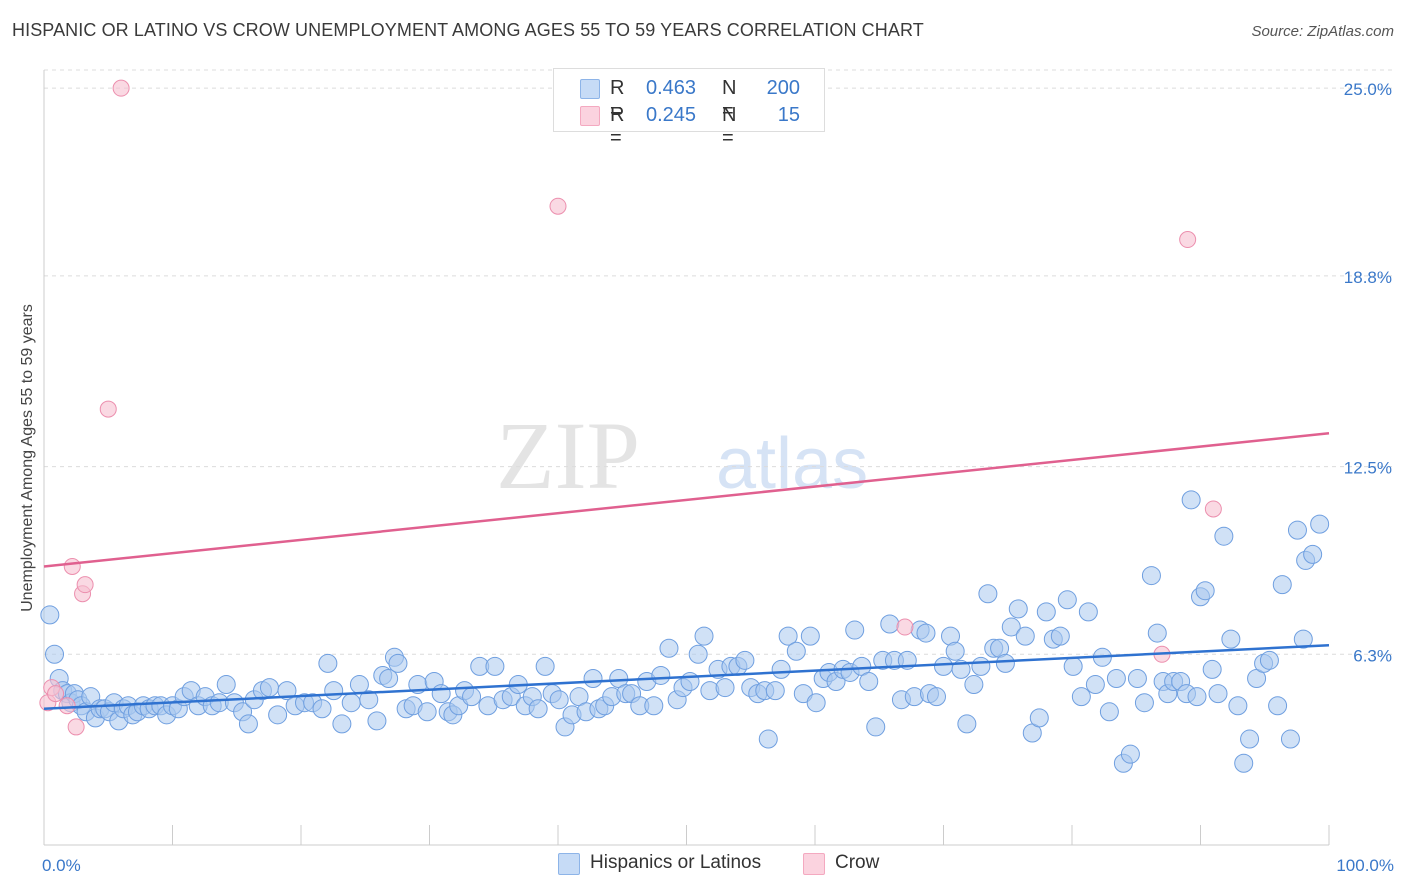 Image resolution: width=1406 pixels, height=892 pixels. I want to click on y-tick-label: 25.0%, so click(1368, 89).